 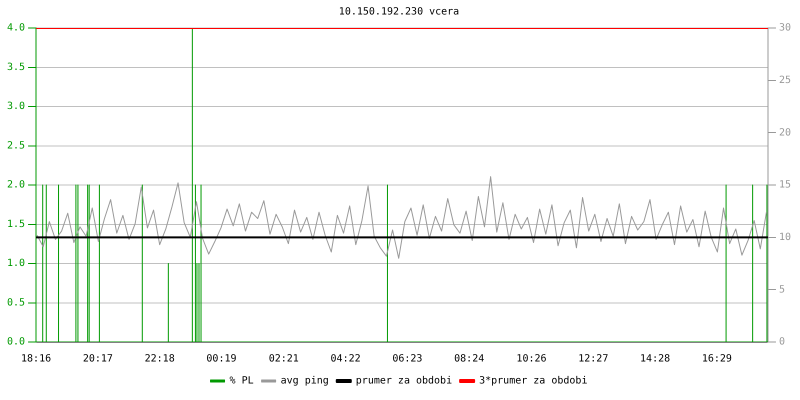 I want to click on x-tick-label: 22:18, so click(x=159, y=359).